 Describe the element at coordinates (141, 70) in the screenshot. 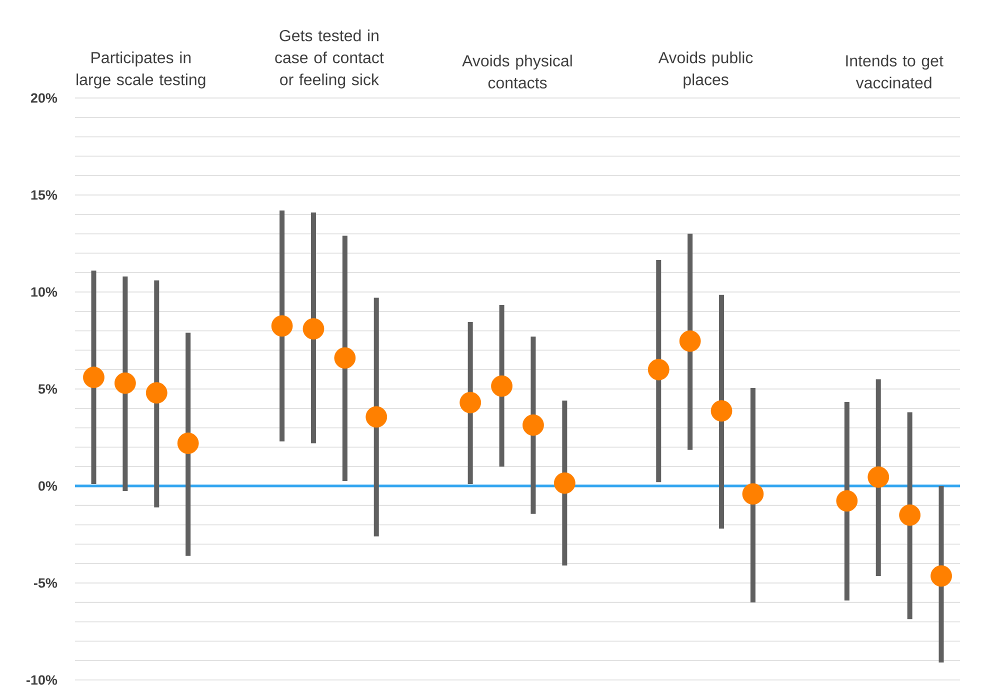

I see `x-tick-label: Participates in large scale testing` at that location.